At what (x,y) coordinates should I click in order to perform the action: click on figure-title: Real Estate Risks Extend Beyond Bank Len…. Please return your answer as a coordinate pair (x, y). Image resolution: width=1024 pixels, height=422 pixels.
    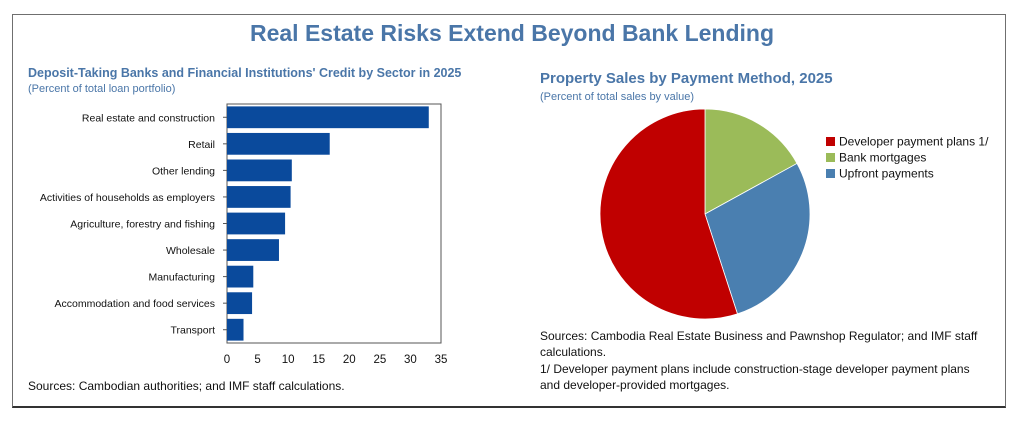
    Looking at the image, I should click on (512, 33).